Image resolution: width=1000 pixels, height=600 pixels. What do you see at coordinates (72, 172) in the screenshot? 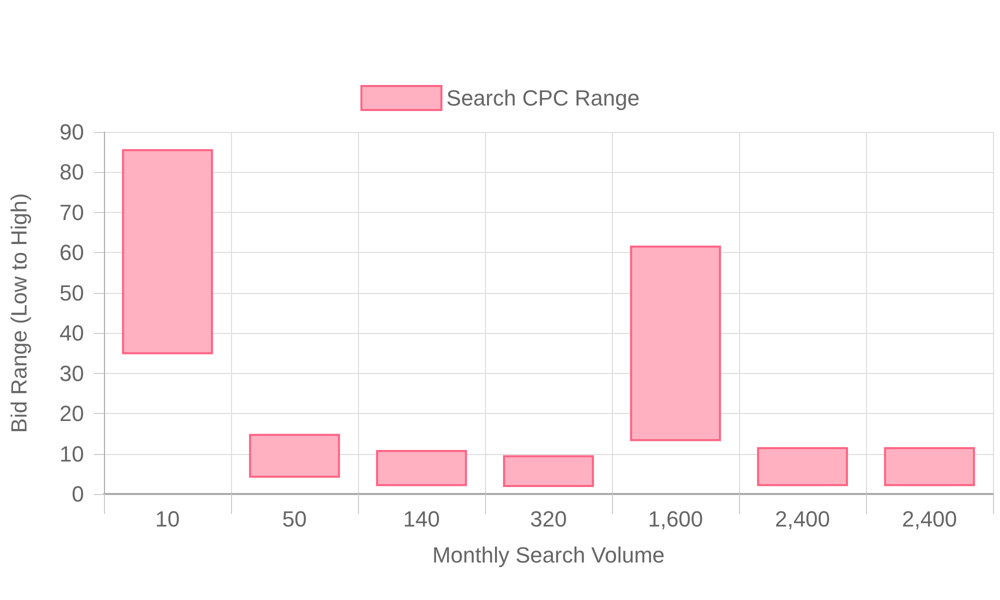
I see `y-tick-label: 80` at bounding box center [72, 172].